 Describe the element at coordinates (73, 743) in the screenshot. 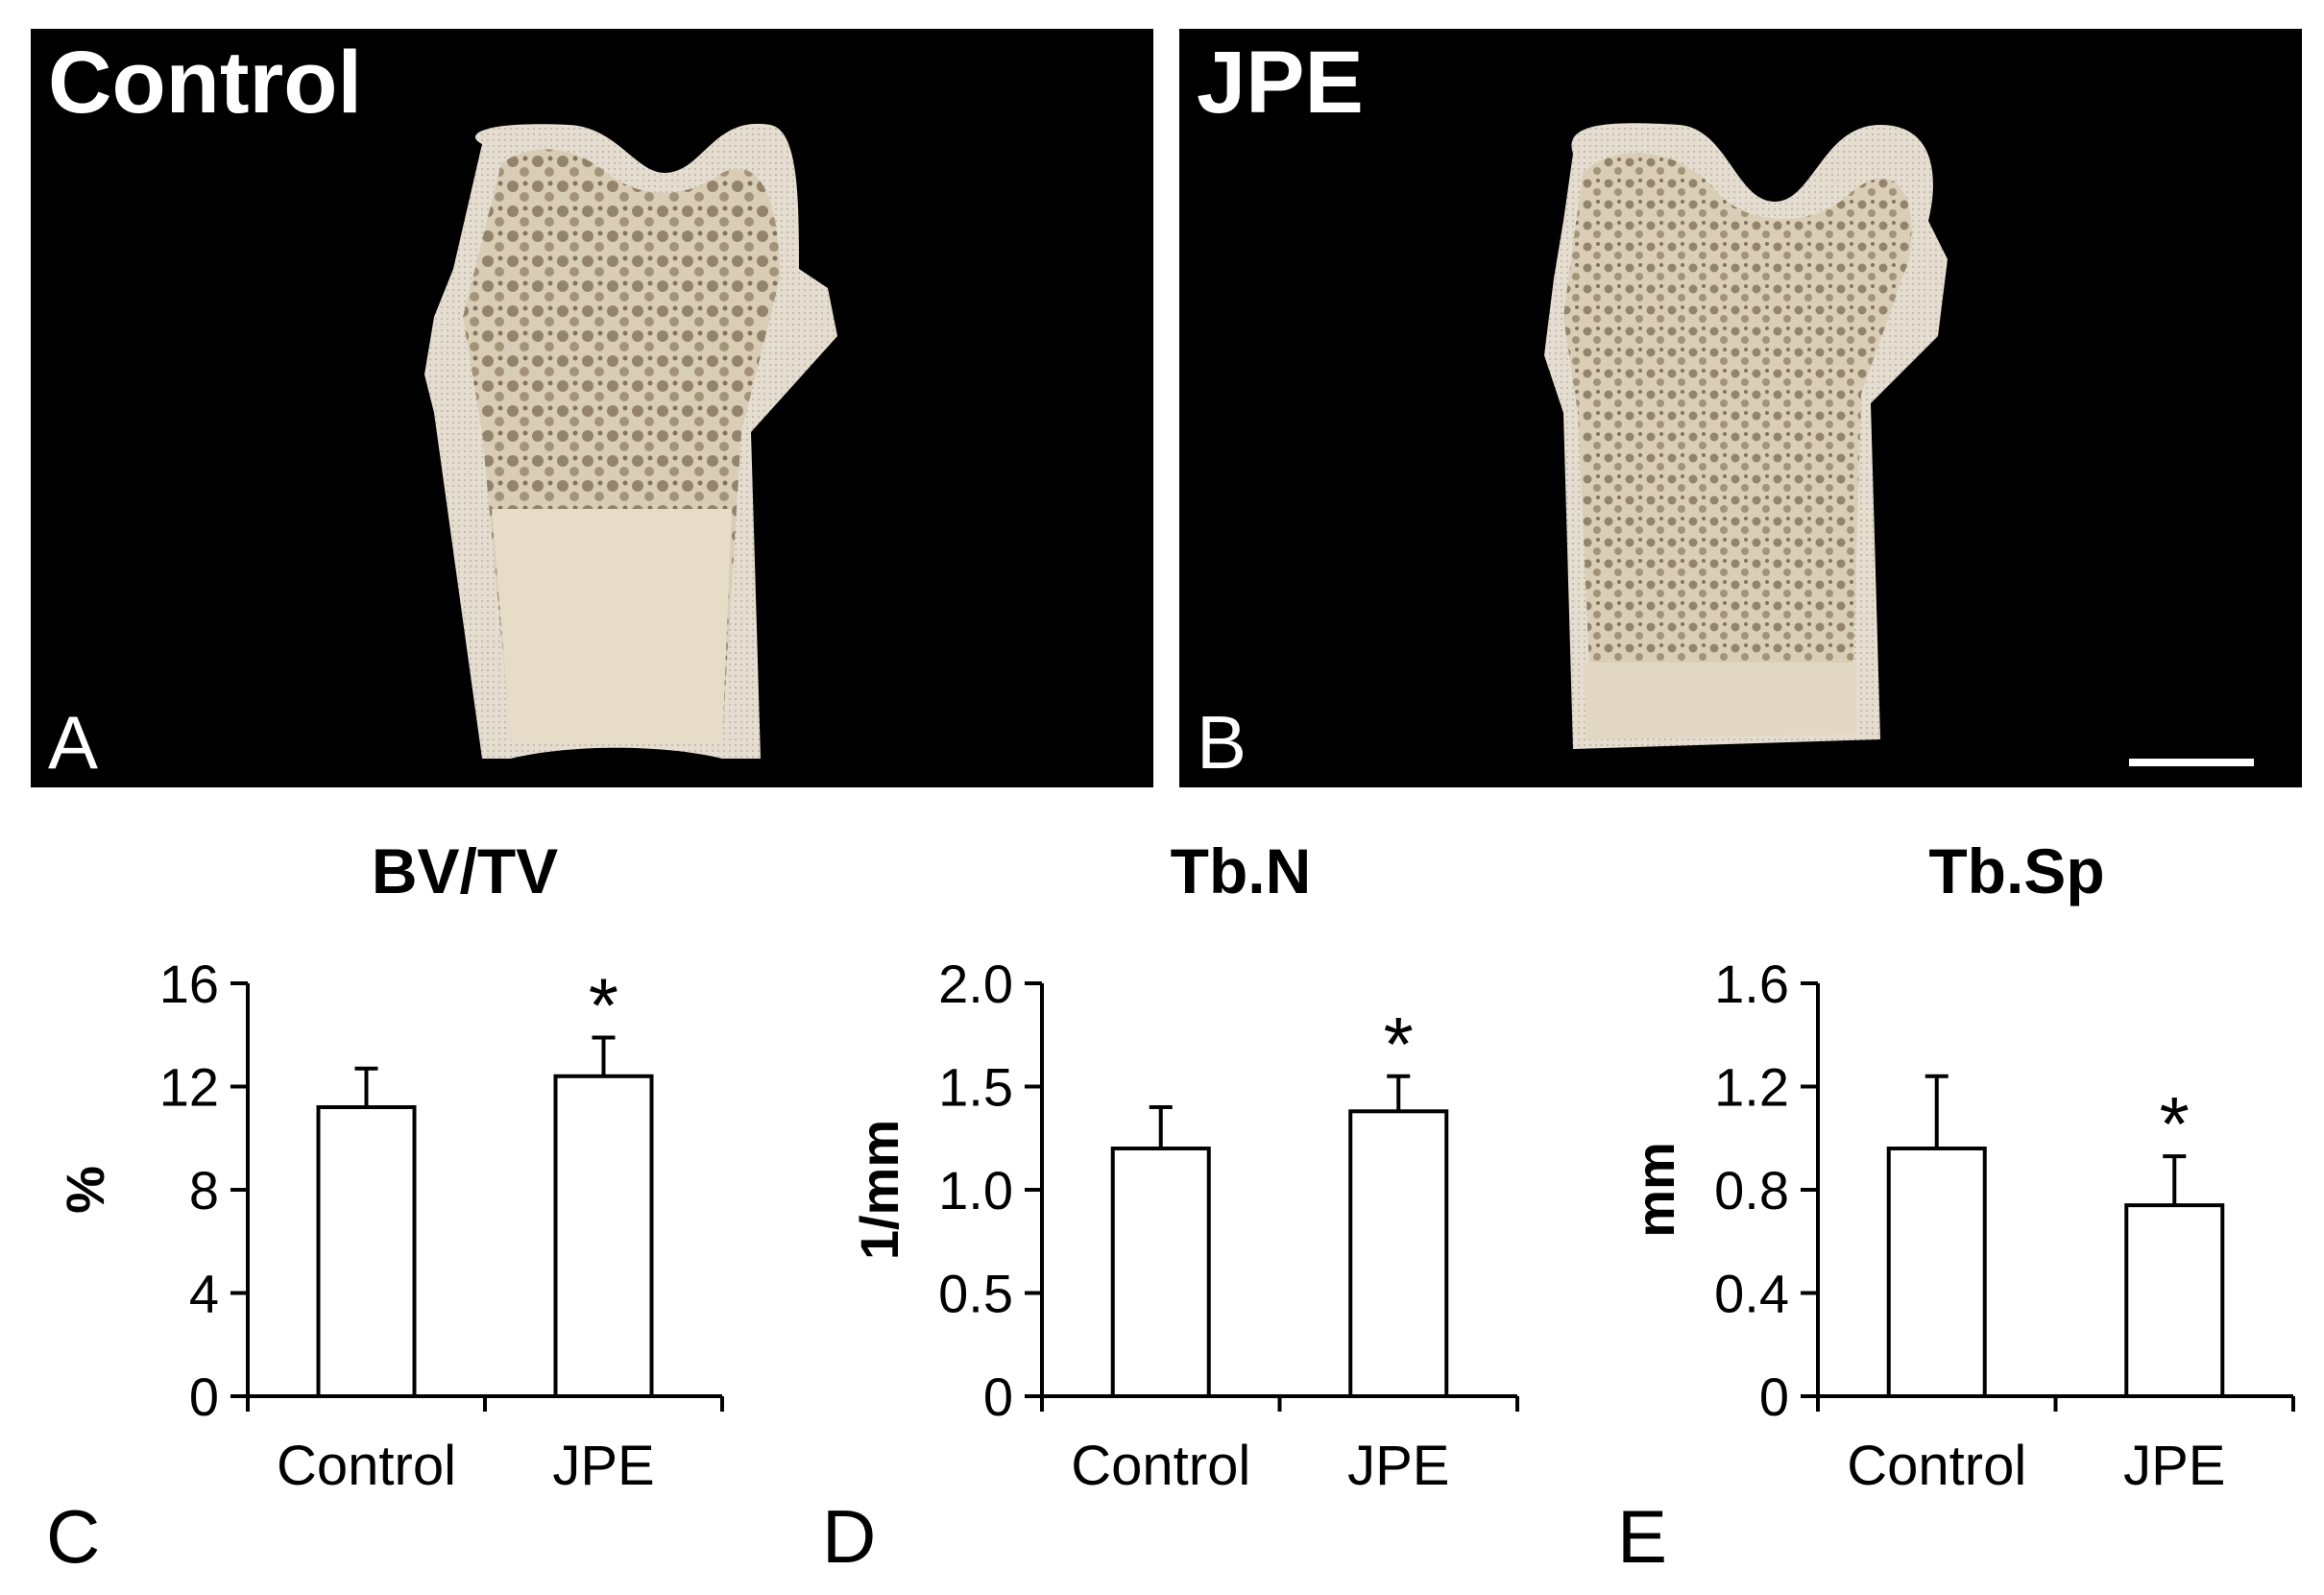

I see `panel-letter-a: A` at that location.